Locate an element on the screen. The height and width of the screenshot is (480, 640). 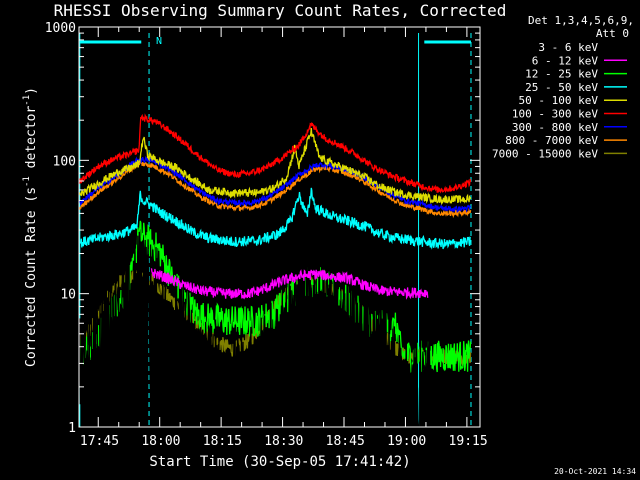
legend-label: 25 - 50 keV is located at coordinates (561, 87).